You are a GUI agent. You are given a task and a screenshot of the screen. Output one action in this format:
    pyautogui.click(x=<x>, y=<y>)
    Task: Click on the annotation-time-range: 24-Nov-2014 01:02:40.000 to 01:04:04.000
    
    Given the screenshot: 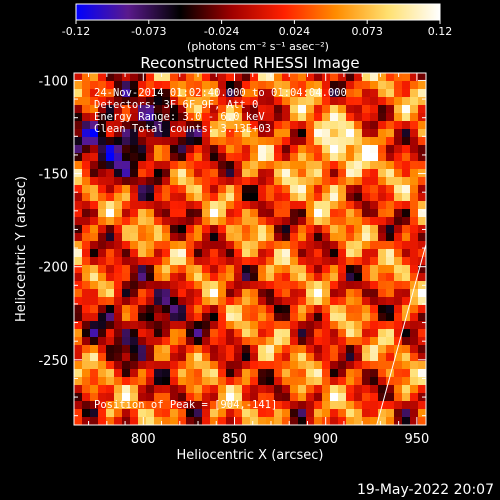 What is the action you would take?
    pyautogui.click(x=220, y=93)
    